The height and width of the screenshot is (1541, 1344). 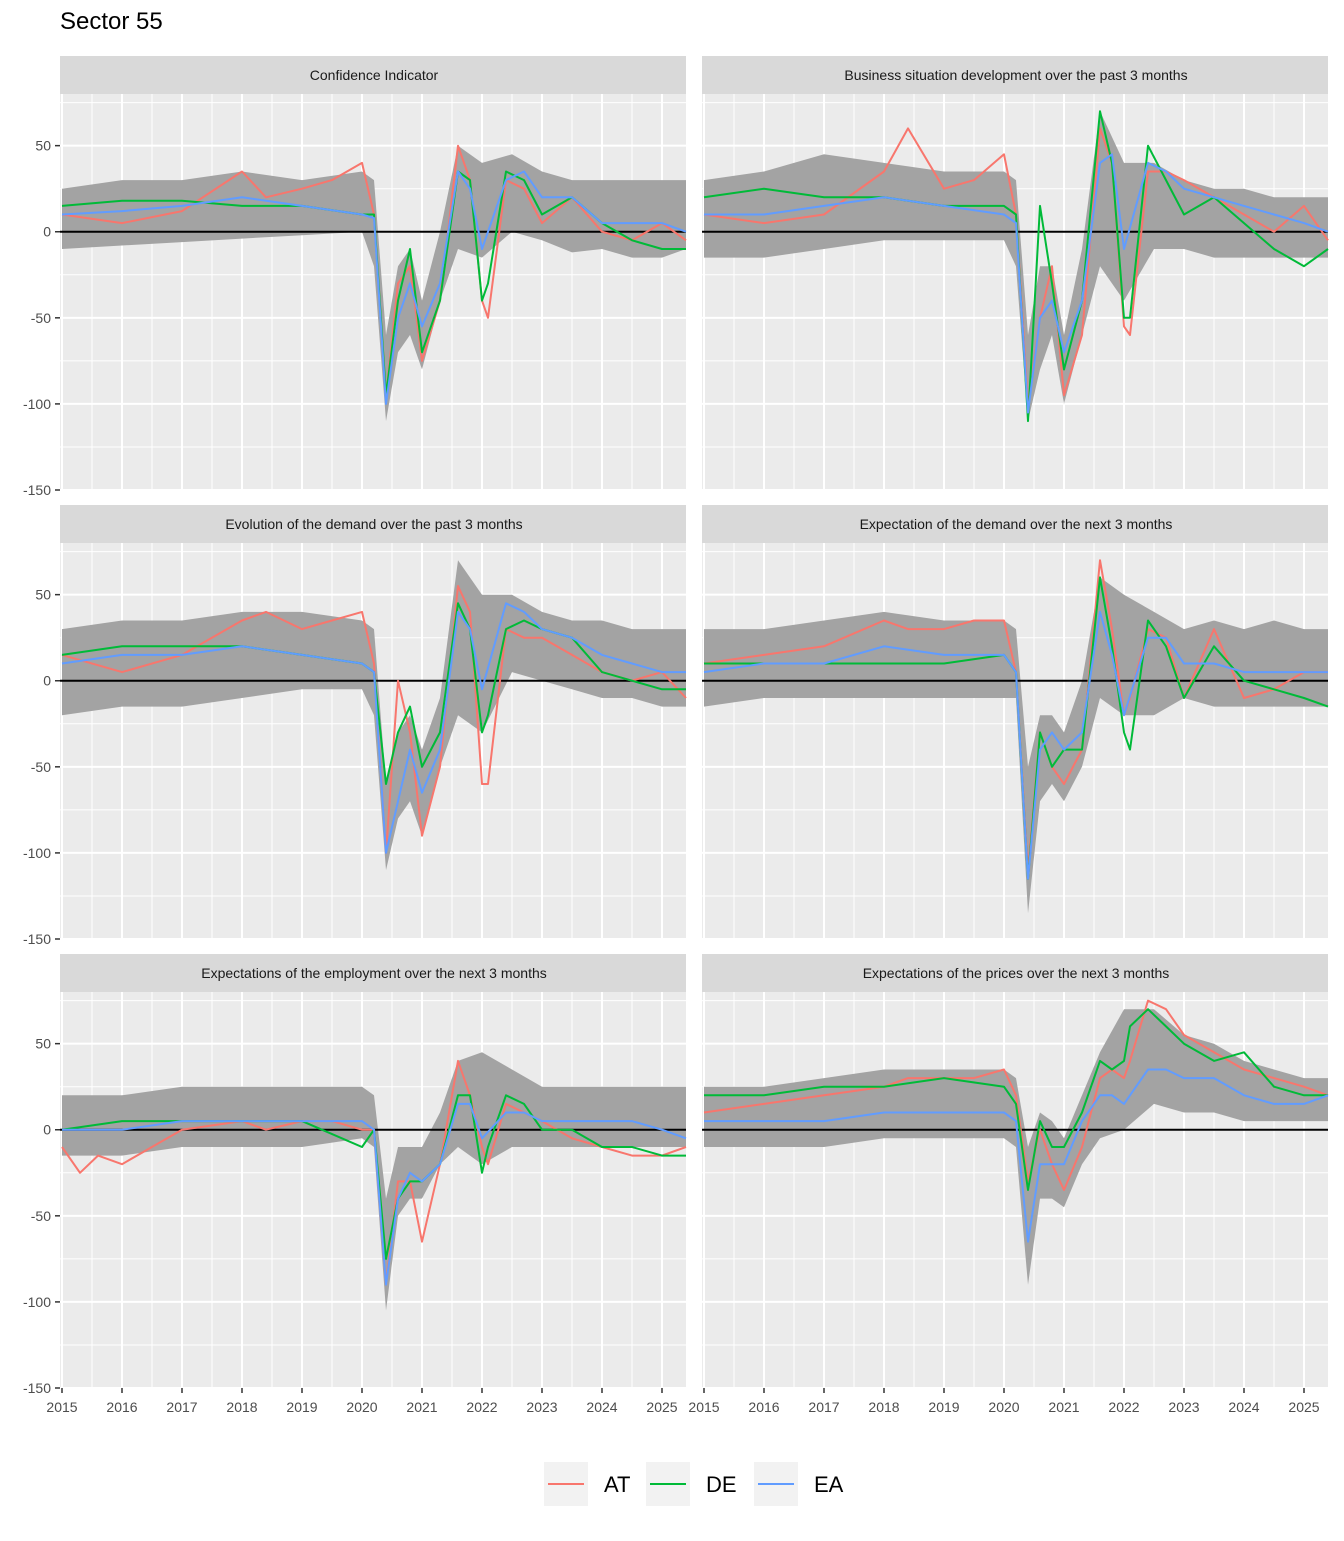 I want to click on legend-label: EA, so click(x=829, y=1484).